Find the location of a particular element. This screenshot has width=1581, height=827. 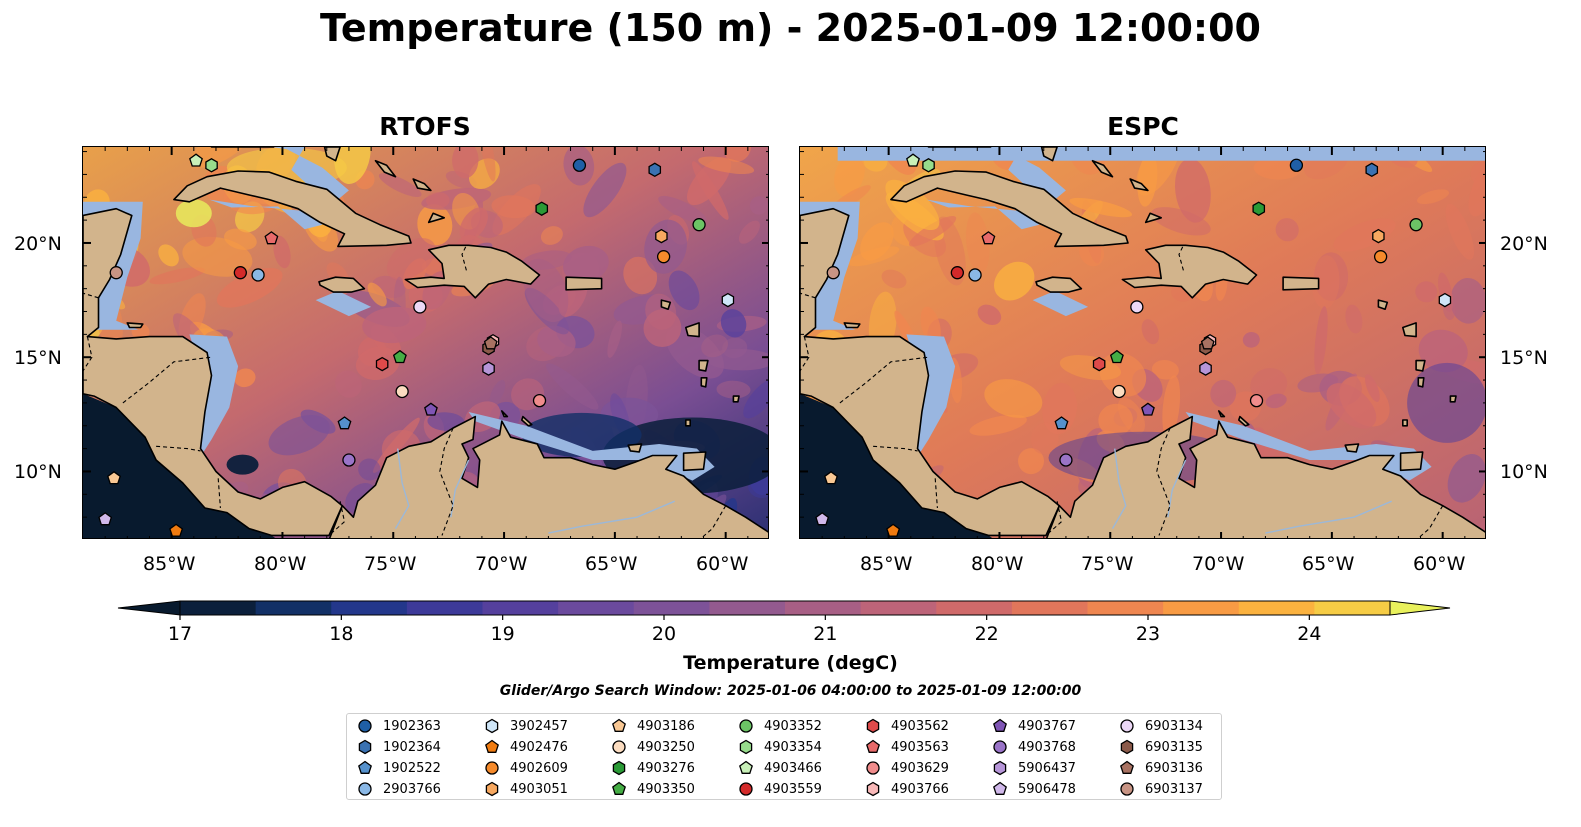

legend-label: 4903051 is located at coordinates (539, 789).